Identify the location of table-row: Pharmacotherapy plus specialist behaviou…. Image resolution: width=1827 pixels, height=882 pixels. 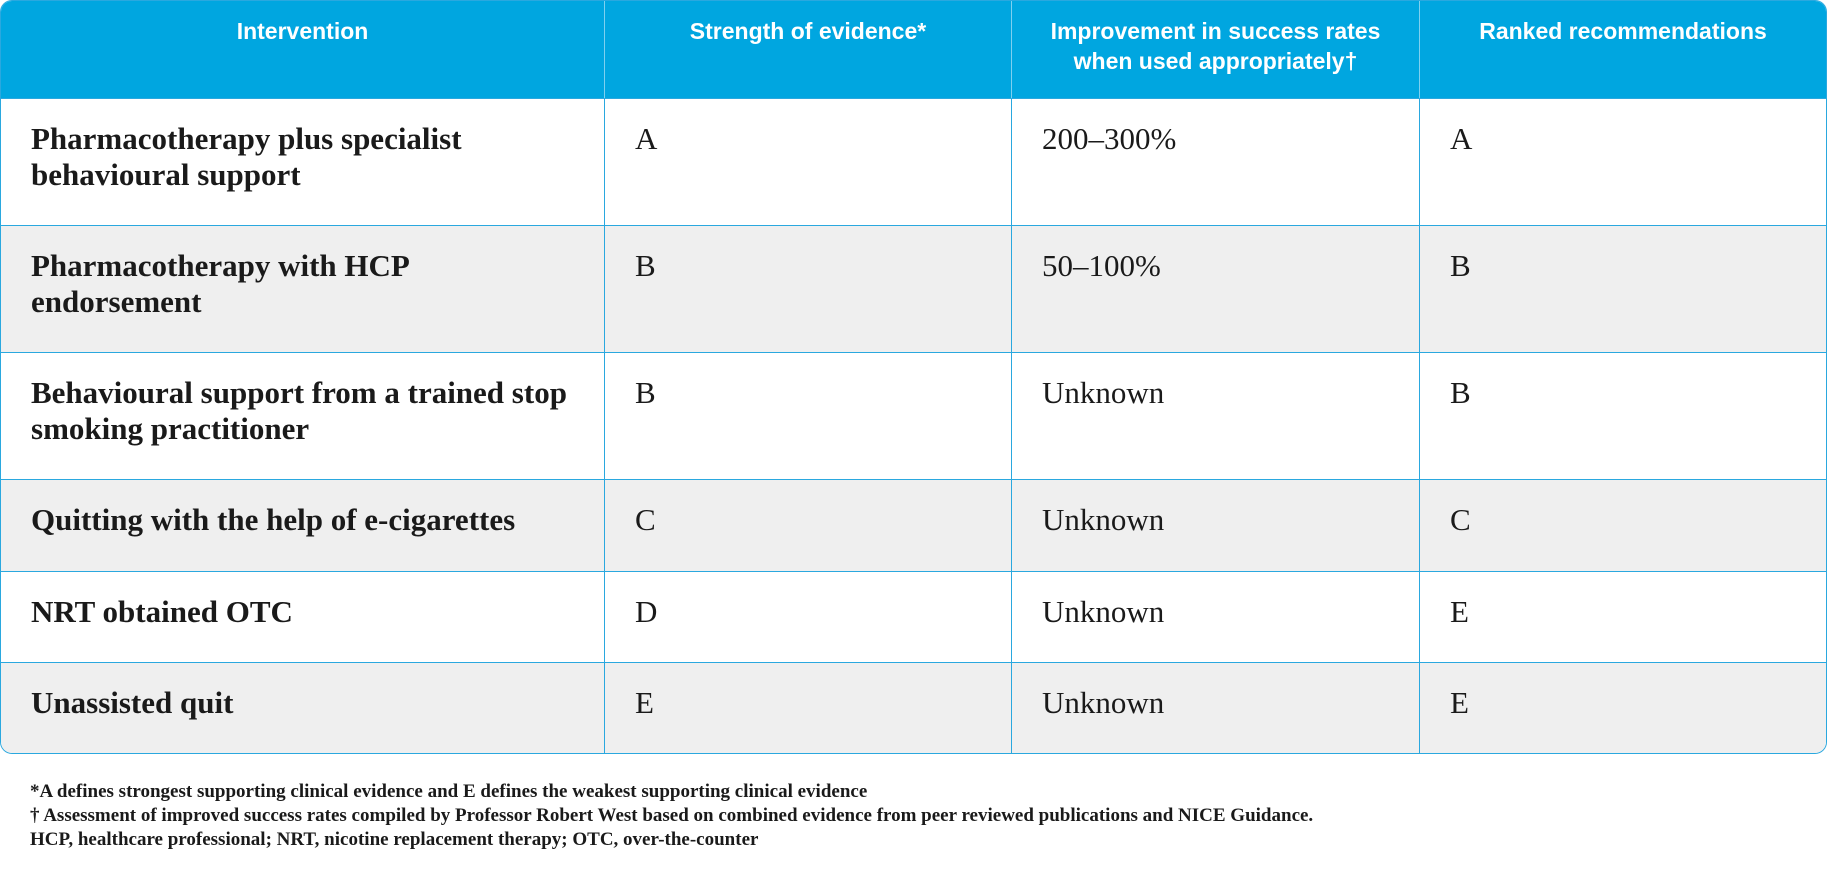
(913, 161).